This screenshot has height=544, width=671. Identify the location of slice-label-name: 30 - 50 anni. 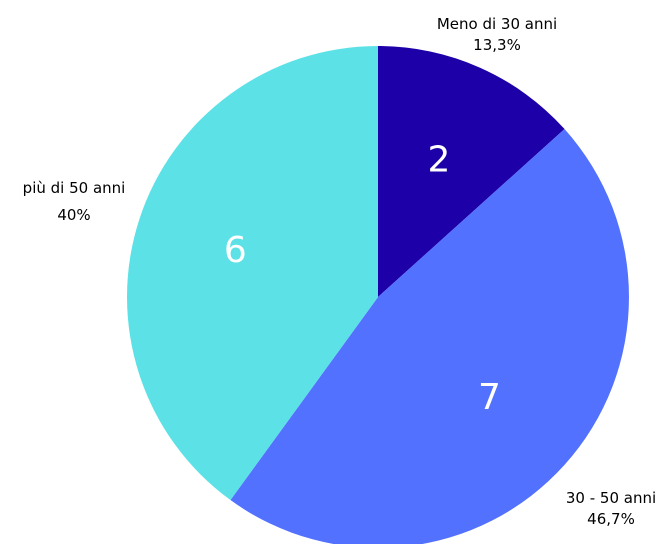
(611, 498).